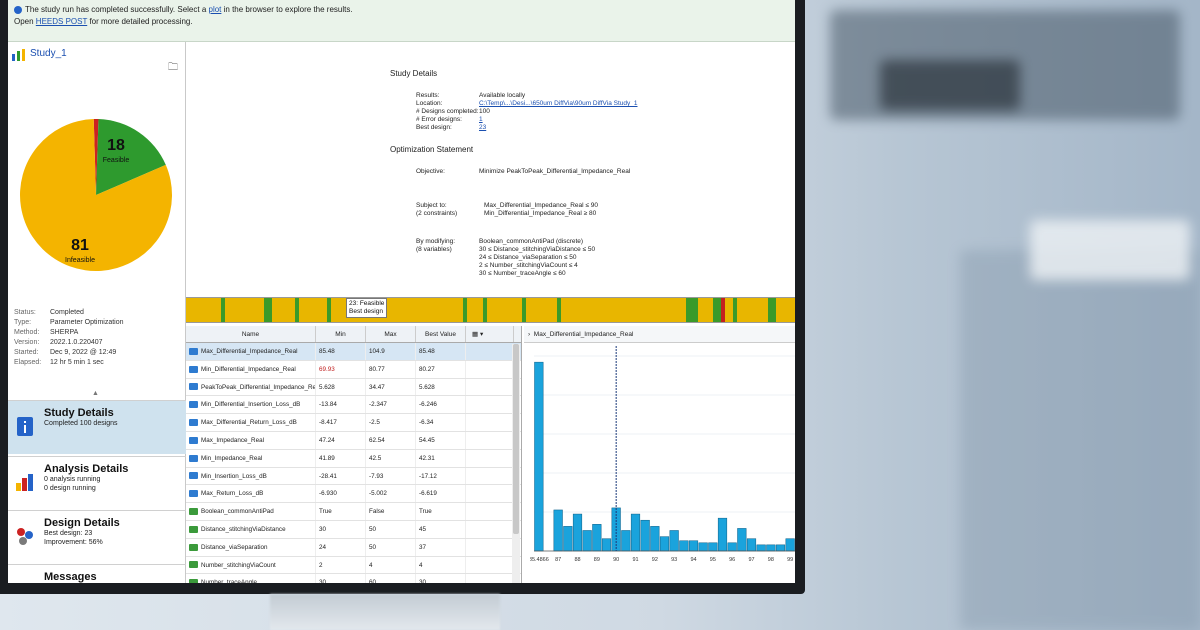 This screenshot has width=1200, height=630. Describe the element at coordinates (353, 578) in the screenshot. I see `table-row: Number_traceAngle 30 60 30` at that location.